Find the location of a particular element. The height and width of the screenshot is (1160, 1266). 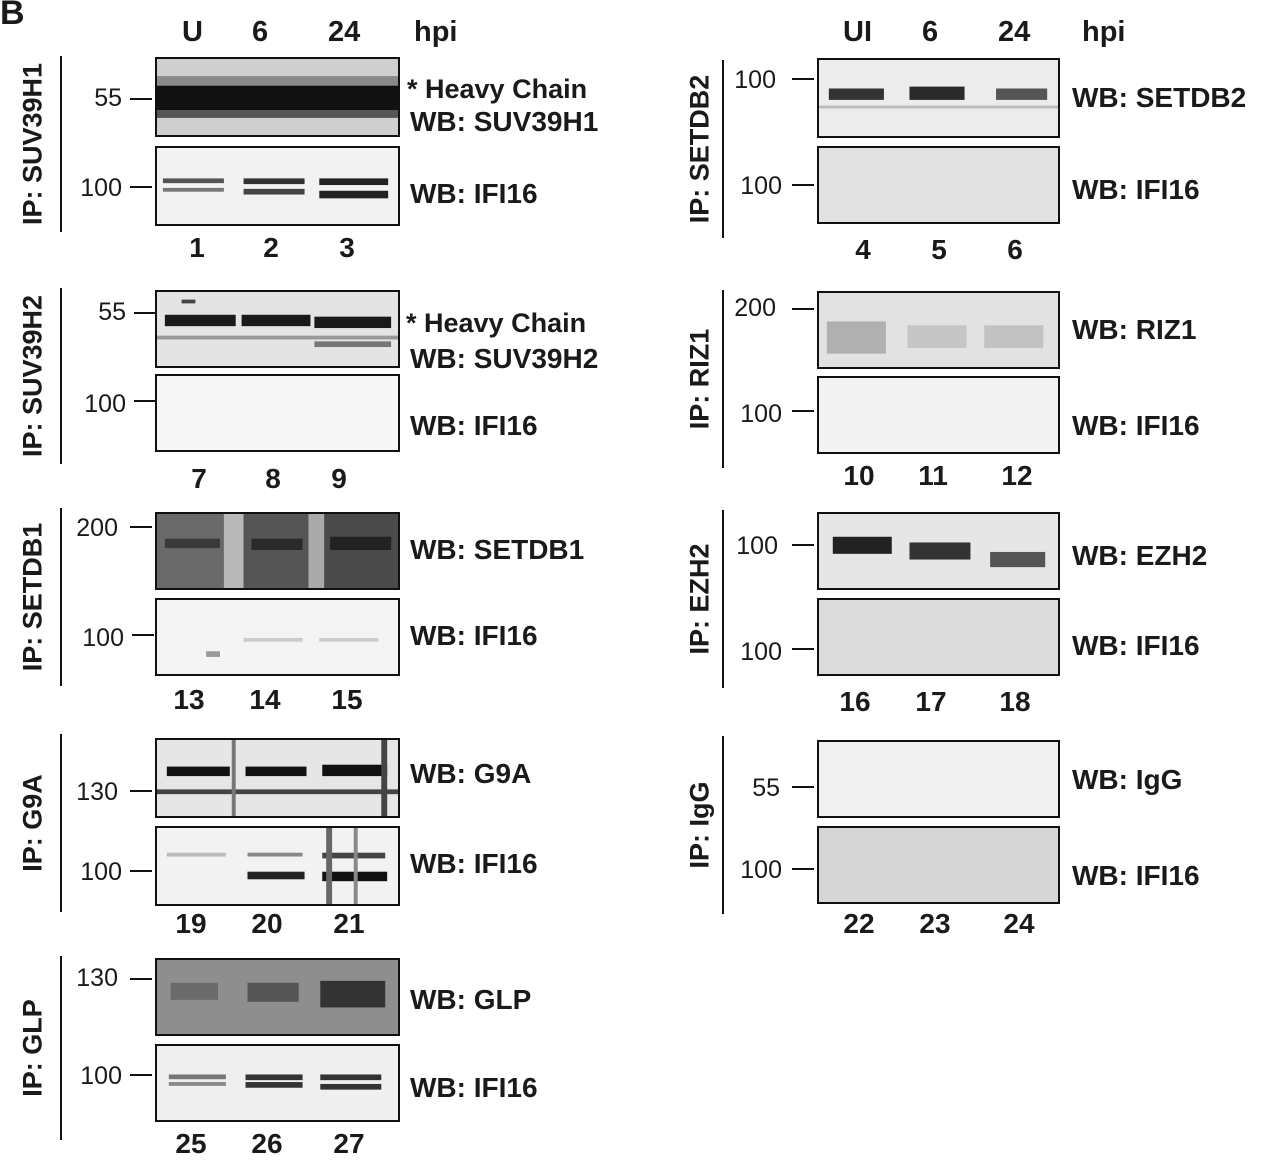

lane-number: 25 is located at coordinates (191, 1143).